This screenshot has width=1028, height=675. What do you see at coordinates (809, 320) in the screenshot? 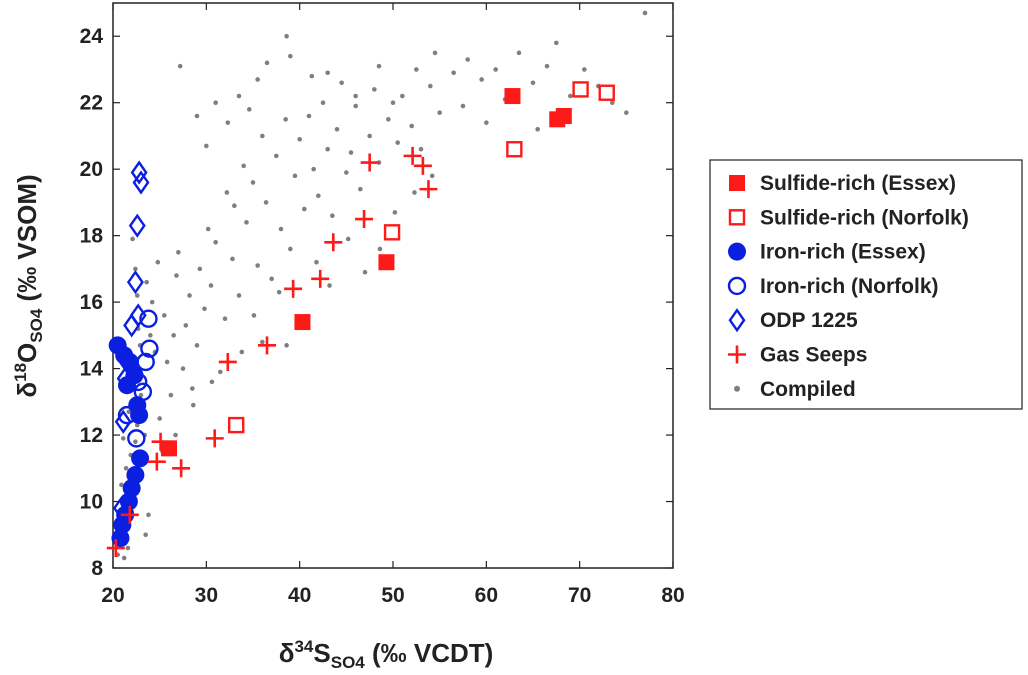
I see `legend-label: ODP 1225` at bounding box center [809, 320].